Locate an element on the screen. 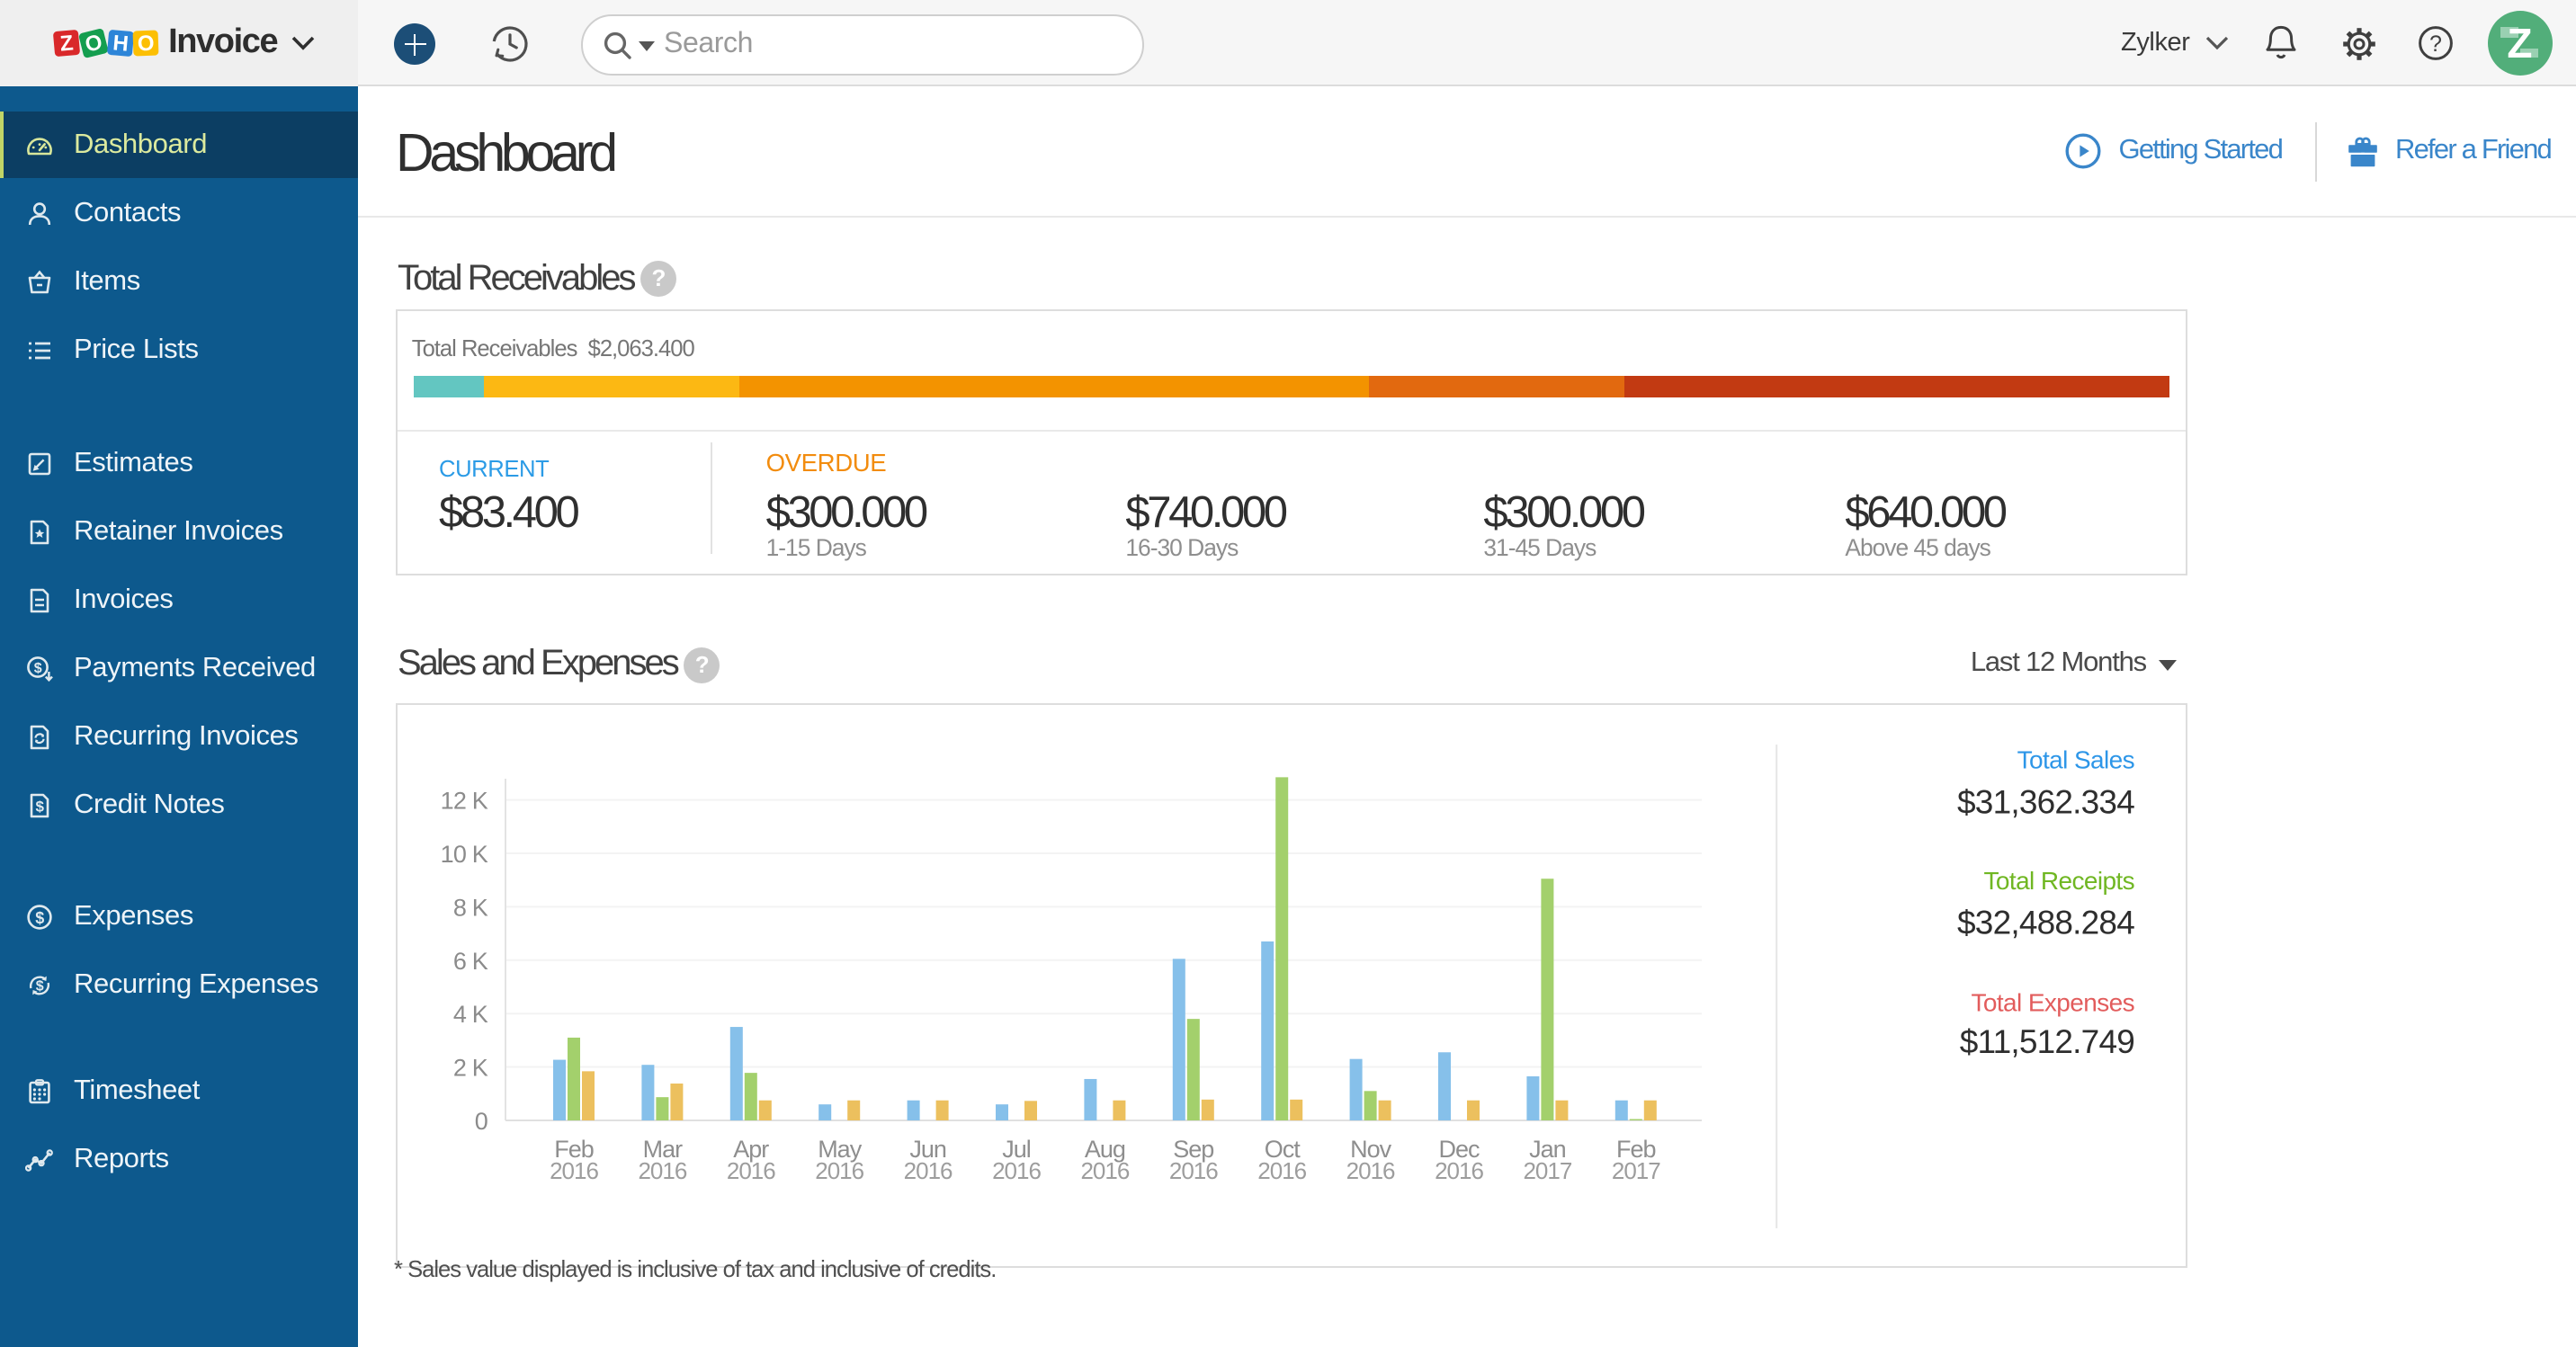  svg-text: Aug is located at coordinates (1105, 1149).